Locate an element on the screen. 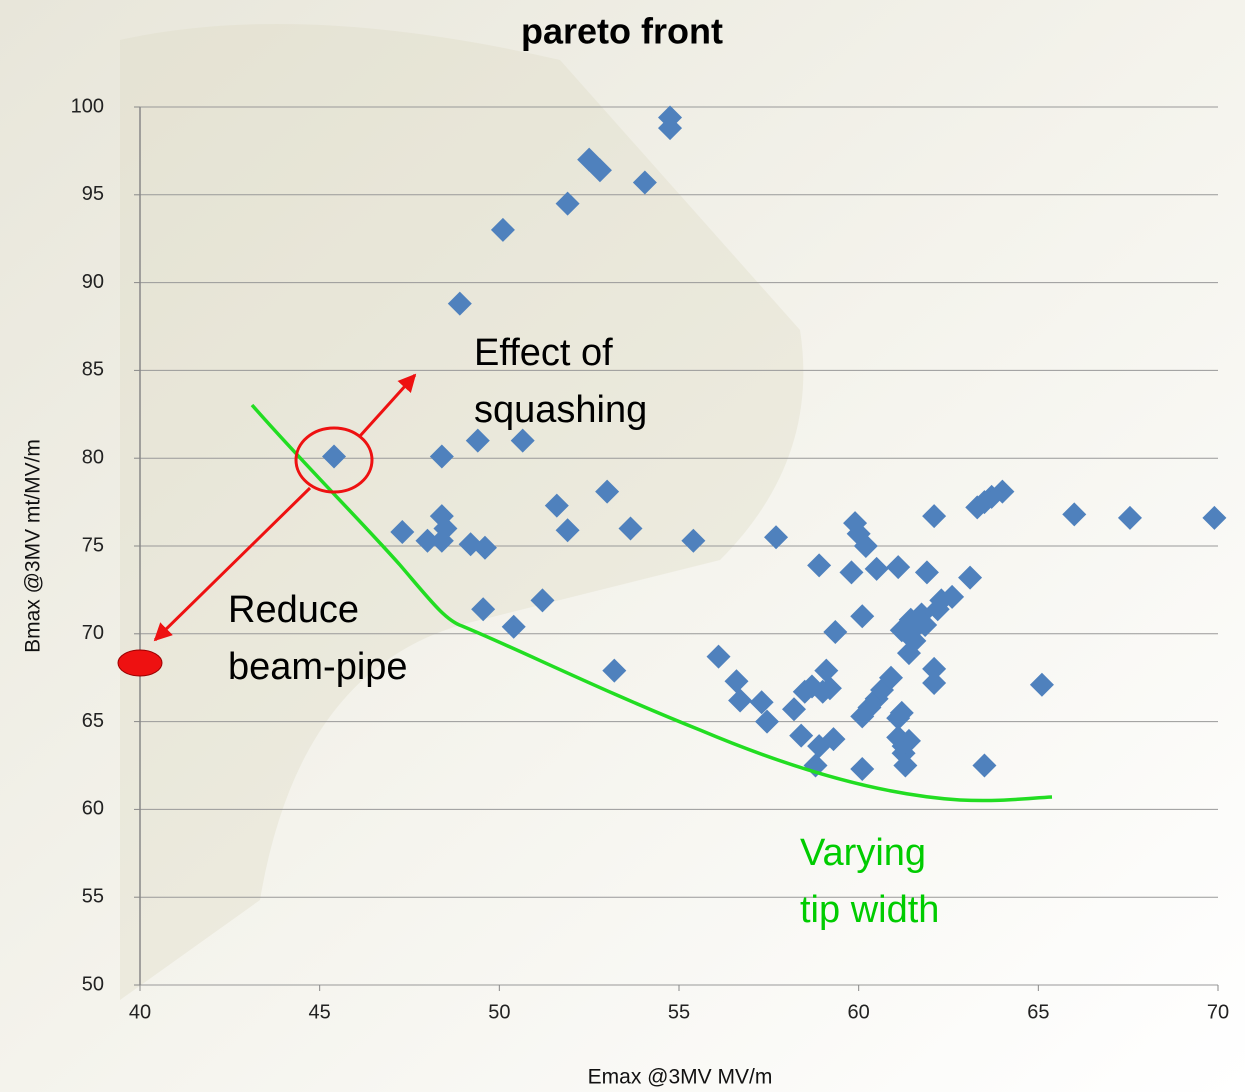  y-tick-label: 55 is located at coordinates (93, 896).